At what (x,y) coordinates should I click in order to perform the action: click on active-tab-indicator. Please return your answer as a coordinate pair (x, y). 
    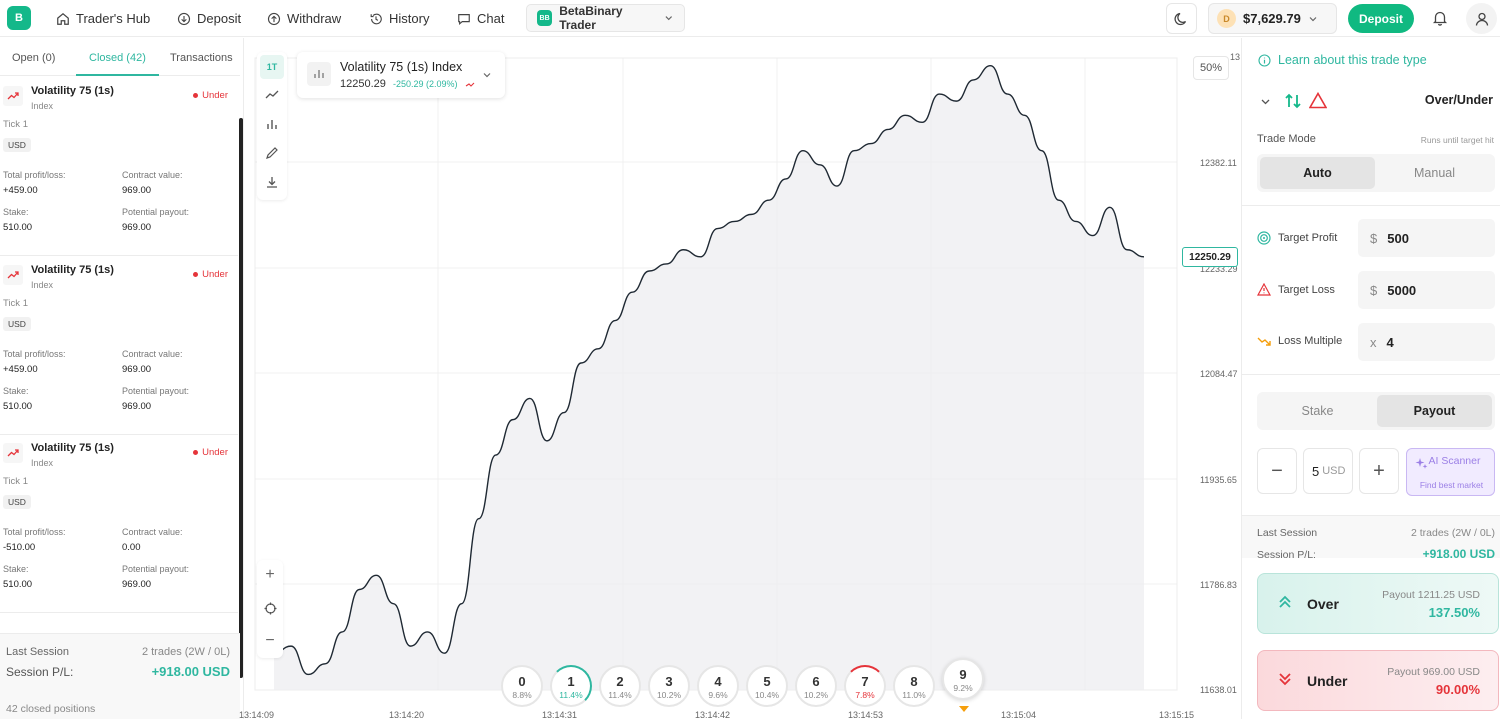
    Looking at the image, I should click on (117, 75).